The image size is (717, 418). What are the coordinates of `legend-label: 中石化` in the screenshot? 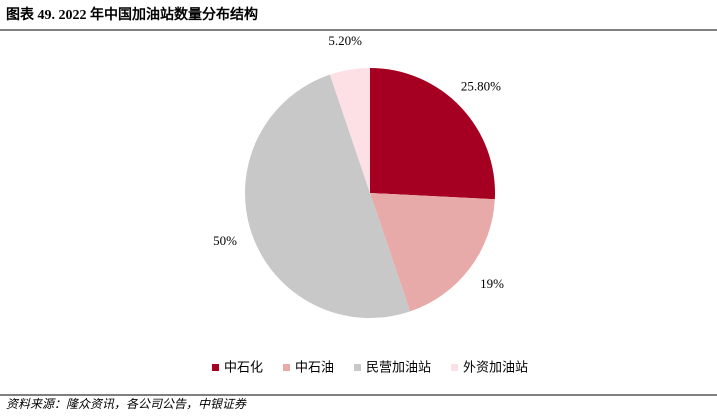 It's located at (243, 368).